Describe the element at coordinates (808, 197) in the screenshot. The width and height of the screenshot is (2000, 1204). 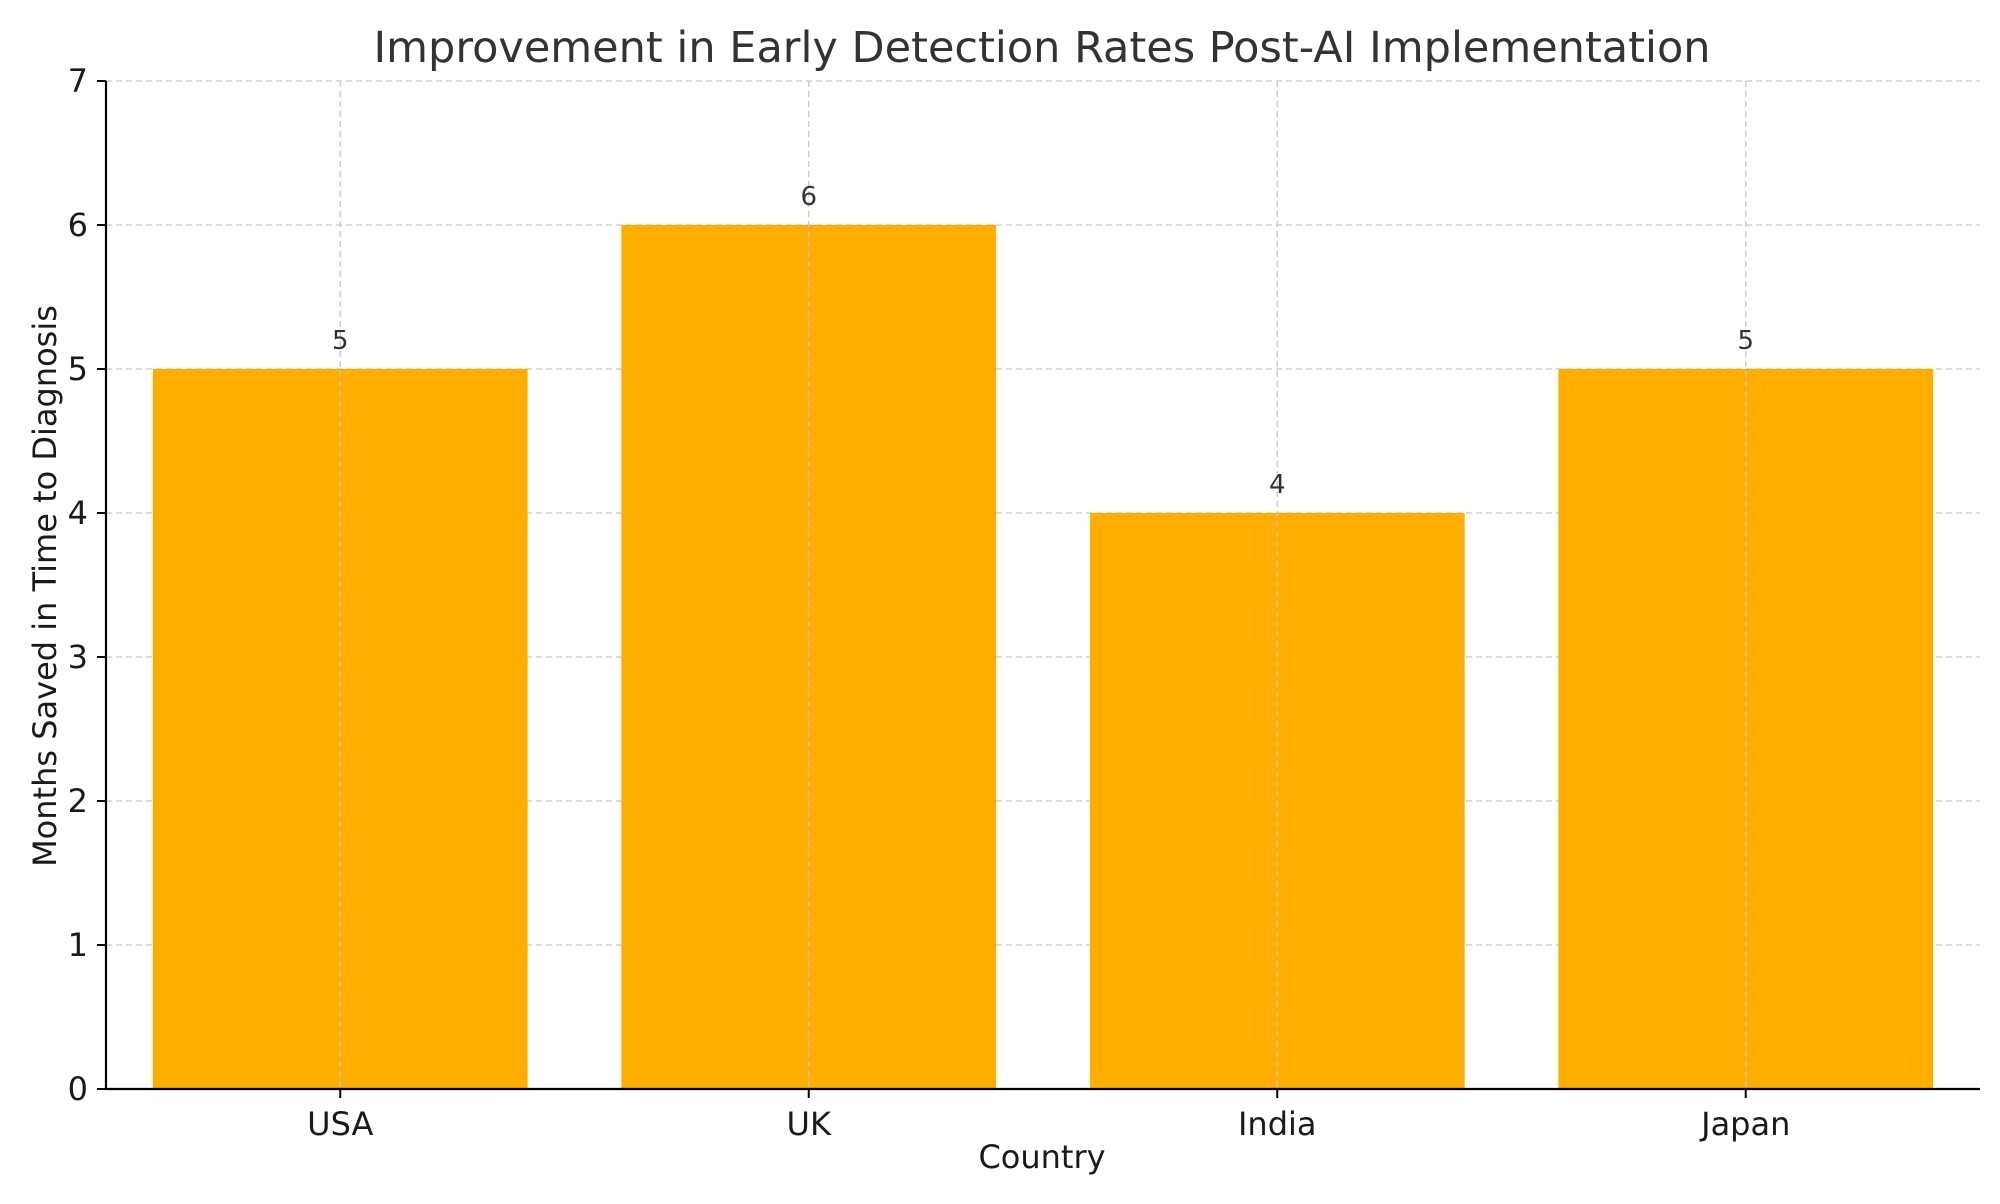
I see `data-label-uk: 6` at that location.